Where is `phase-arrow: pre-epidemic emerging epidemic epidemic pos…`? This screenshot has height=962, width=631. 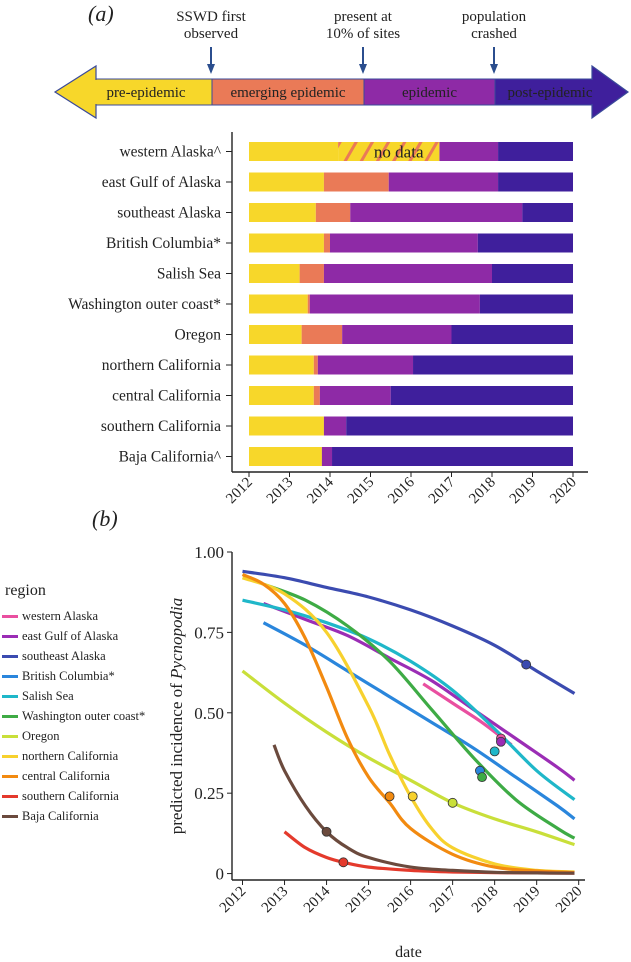
phase-arrow: pre-epidemic emerging epidemic epidemic pos… is located at coordinates (341, 92).